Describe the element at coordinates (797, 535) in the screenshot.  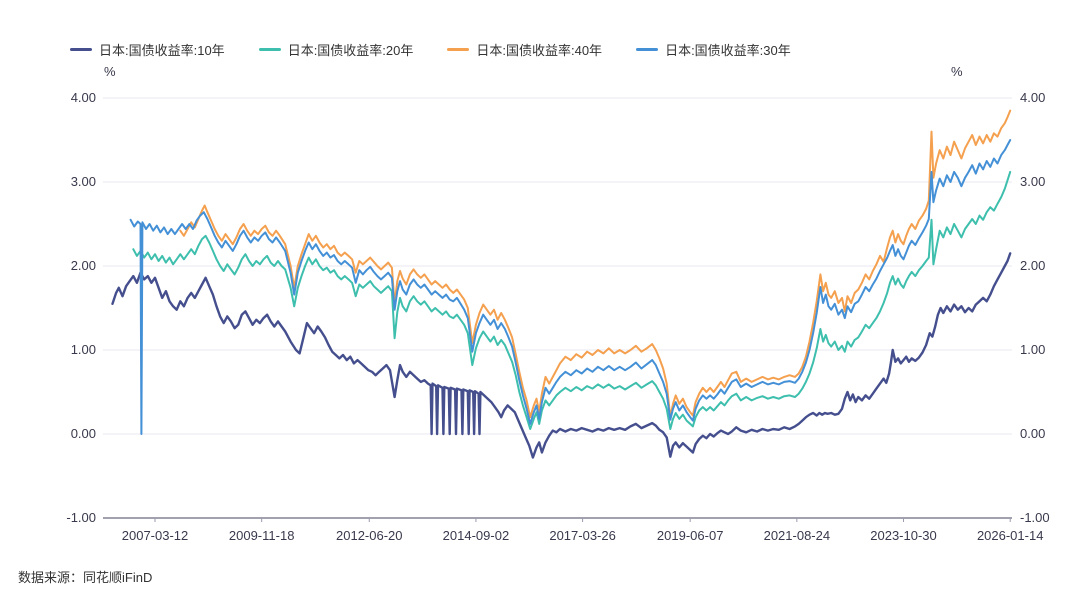
I see `x-axis-label-2021-08-24: 2021-08-24` at that location.